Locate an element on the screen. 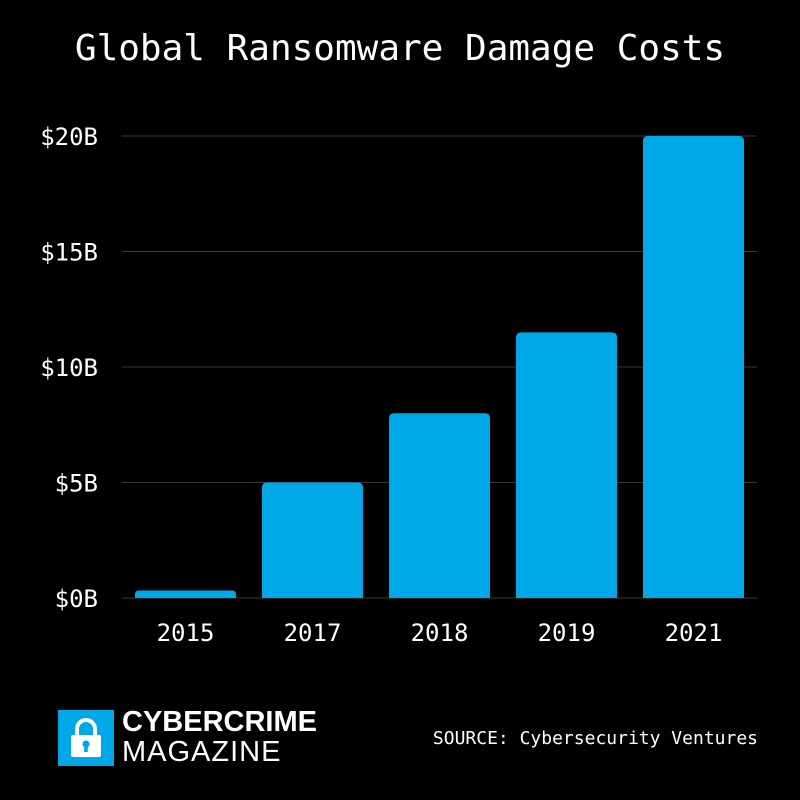 The height and width of the screenshot is (800, 800). bar-2019 is located at coordinates (566, 465).